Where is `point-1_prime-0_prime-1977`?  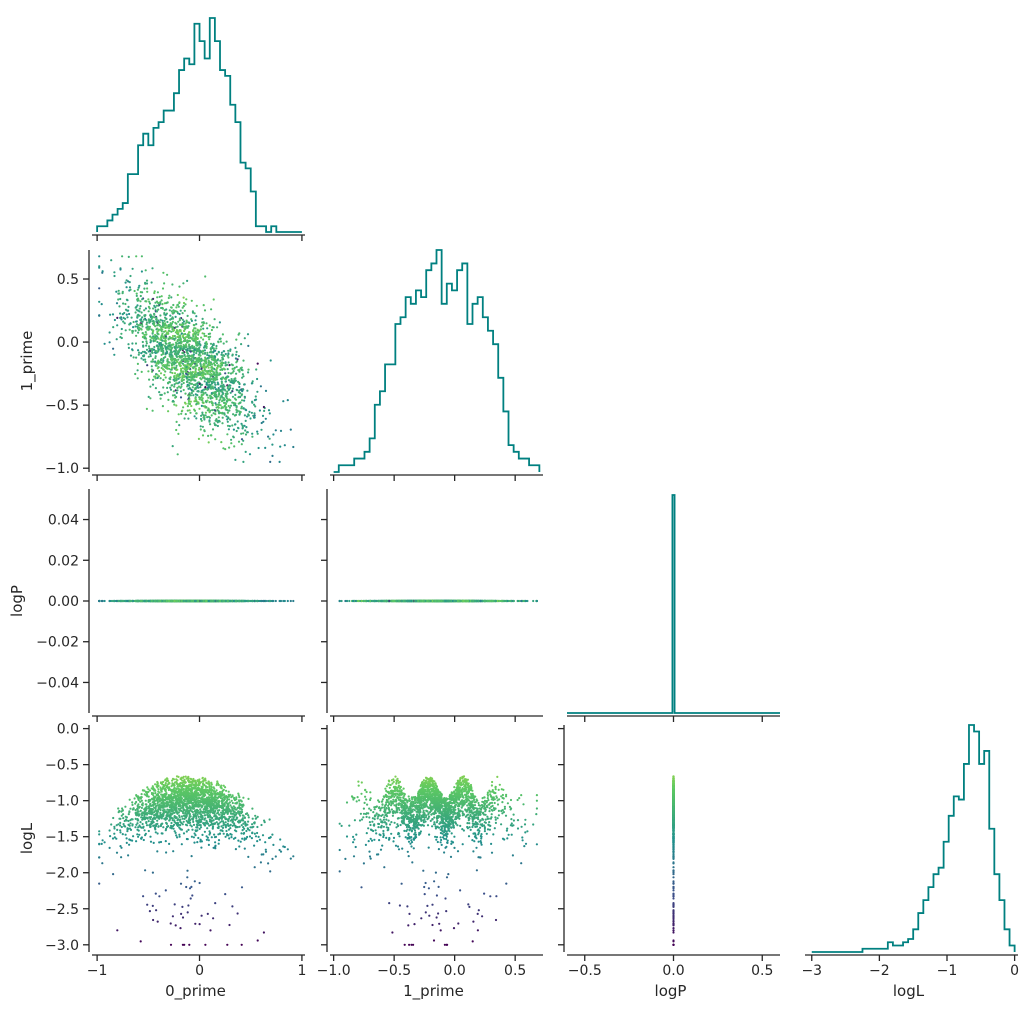 point-1_prime-0_prime-1977 is located at coordinates (248, 415).